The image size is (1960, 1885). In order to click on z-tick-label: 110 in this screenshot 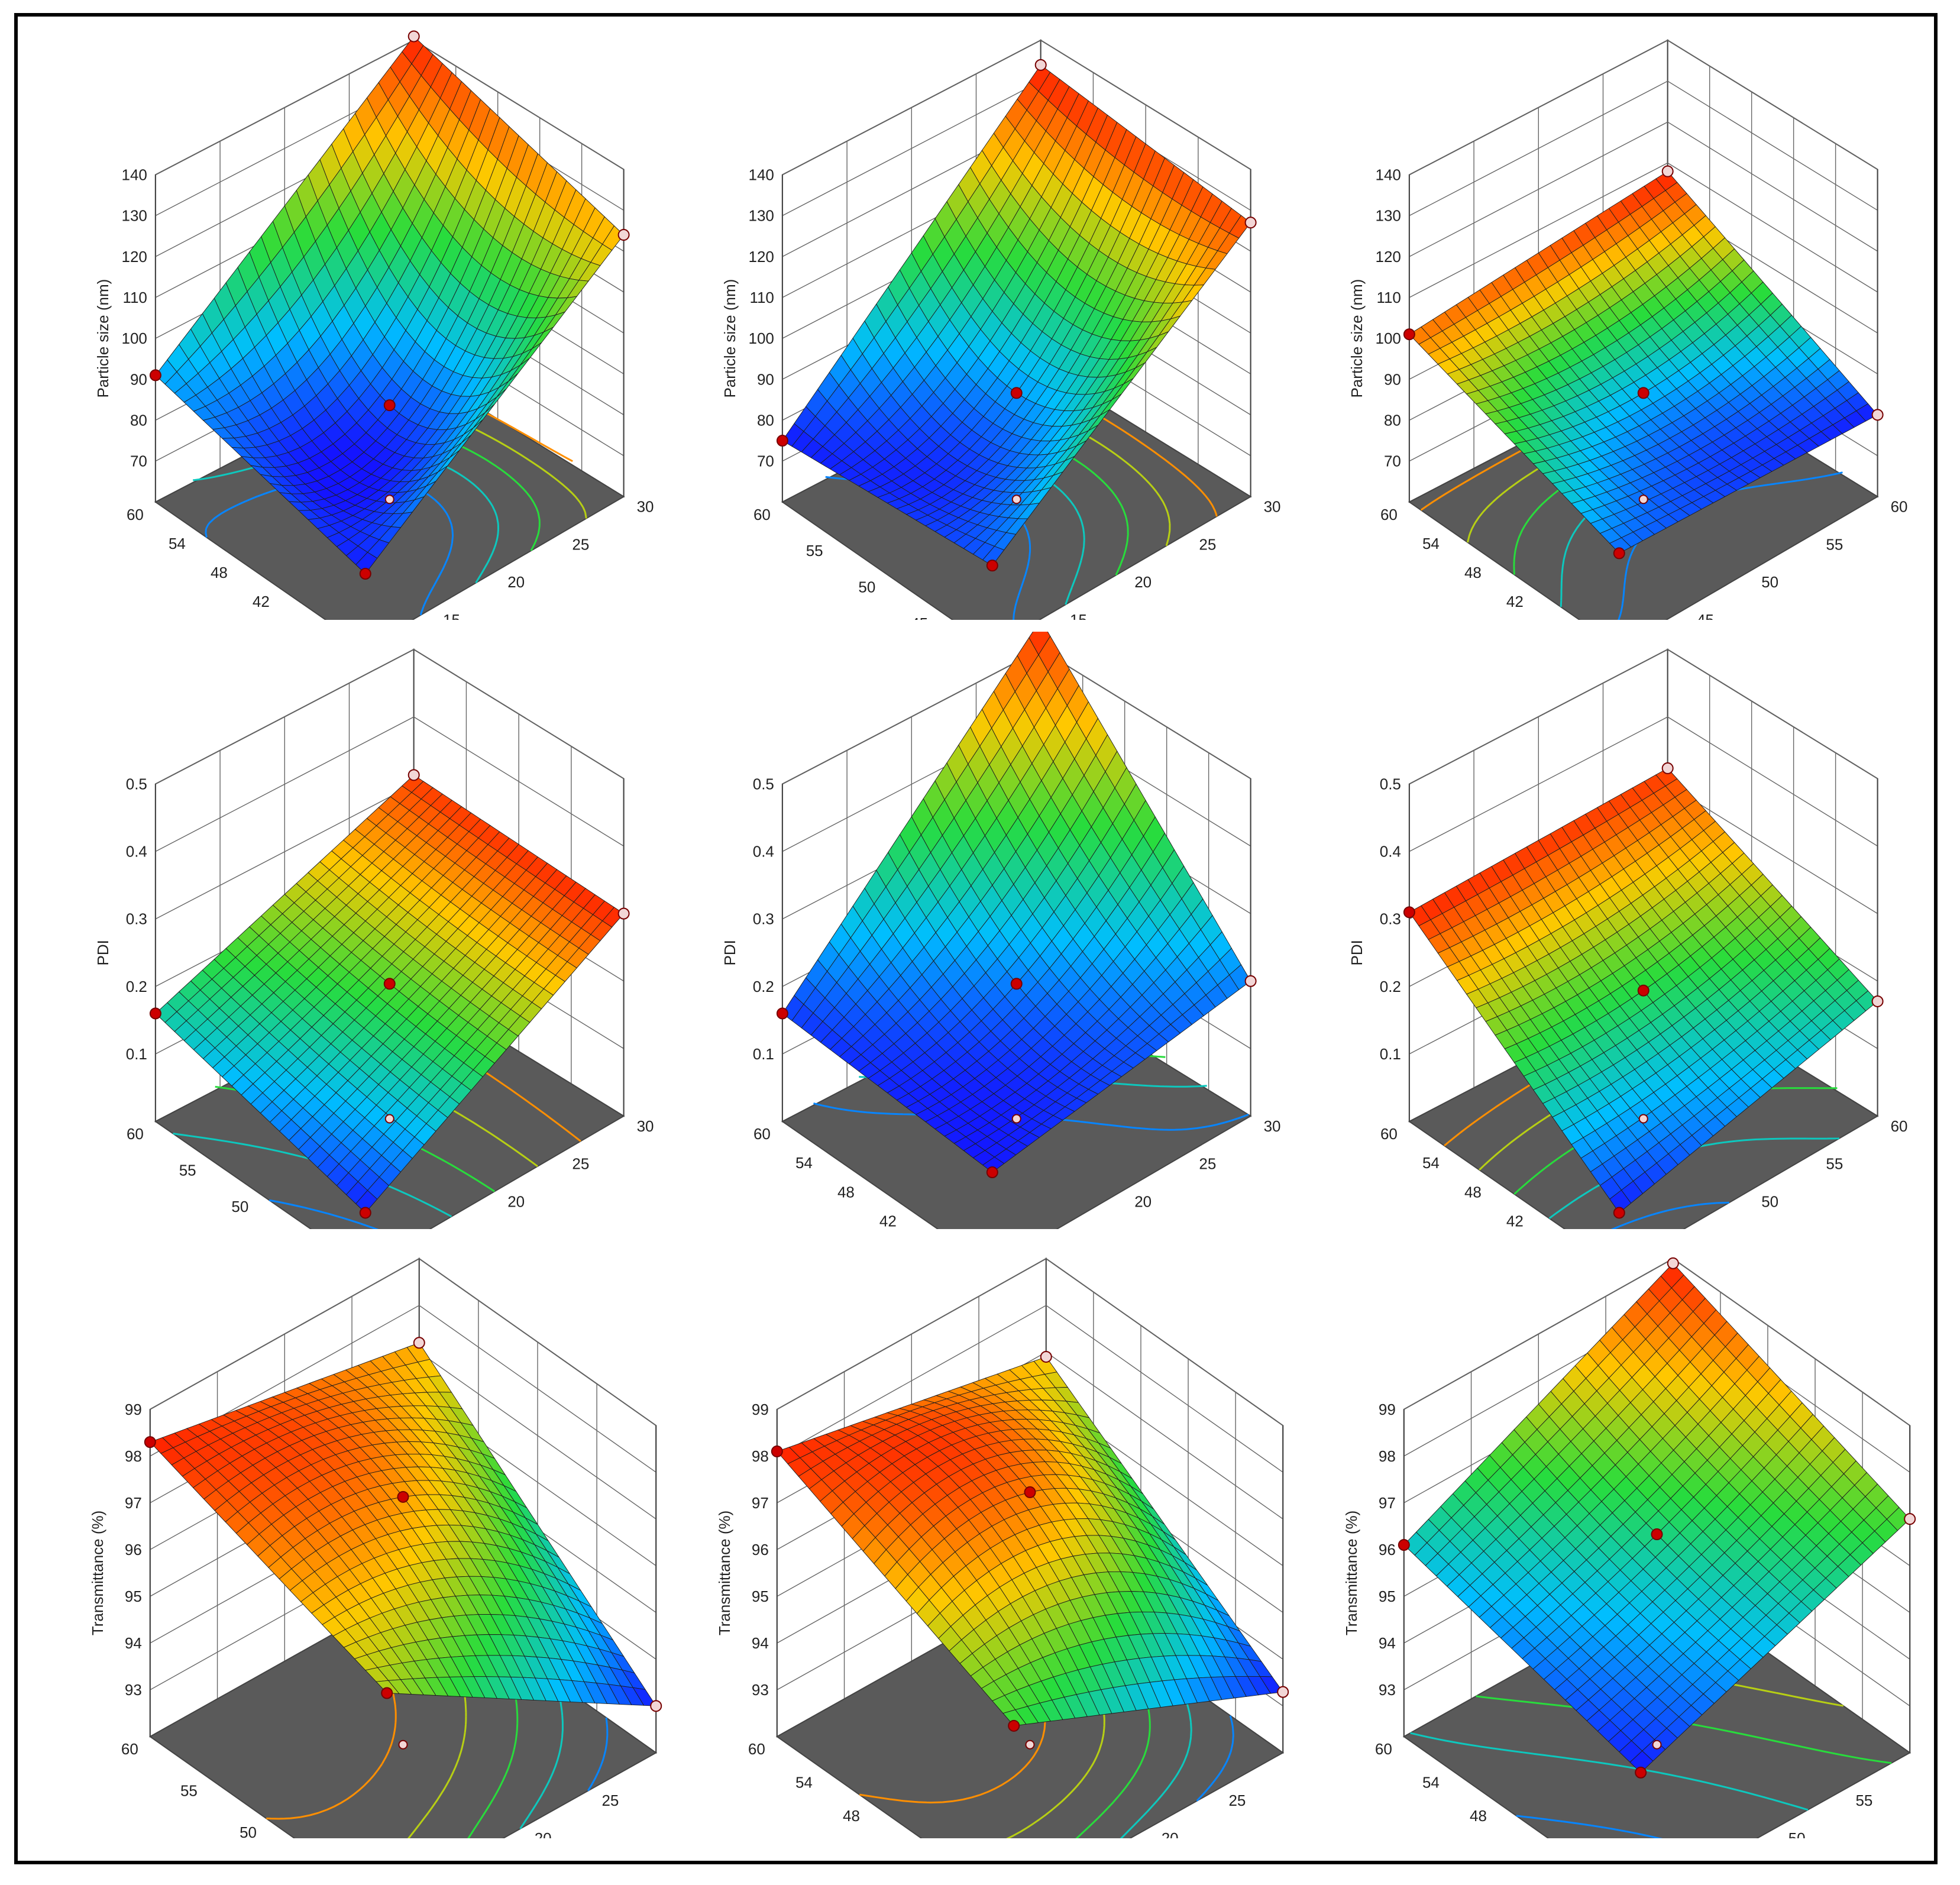, I will do `click(761, 297)`.